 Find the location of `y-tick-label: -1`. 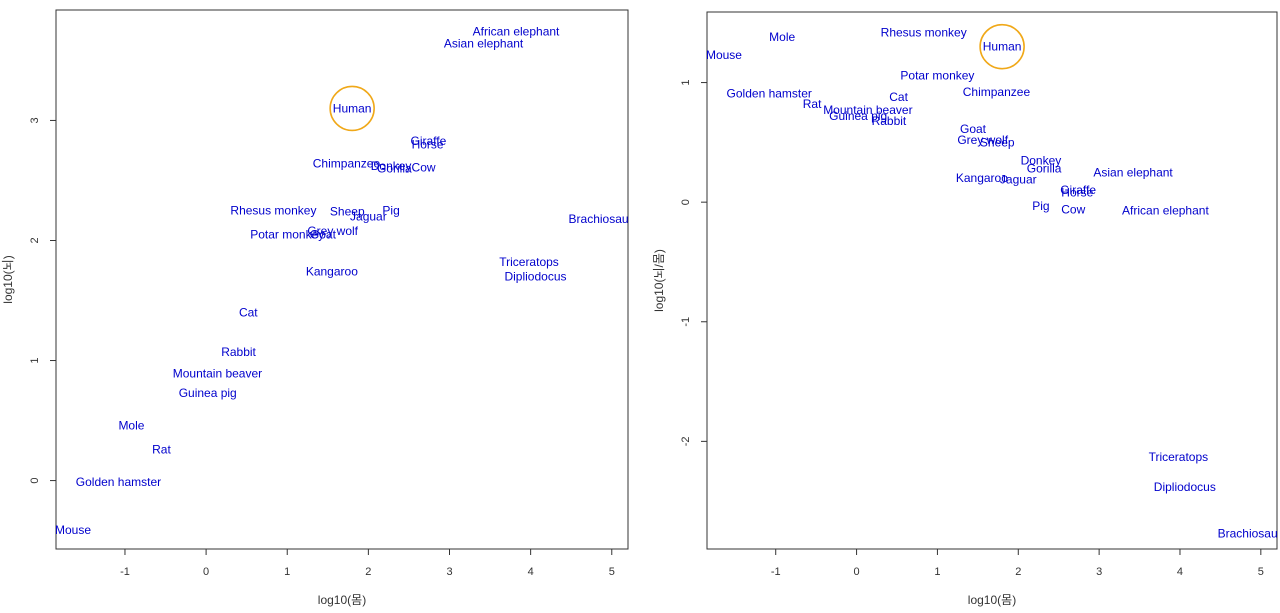

y-tick-label: -1 is located at coordinates (686, 322).